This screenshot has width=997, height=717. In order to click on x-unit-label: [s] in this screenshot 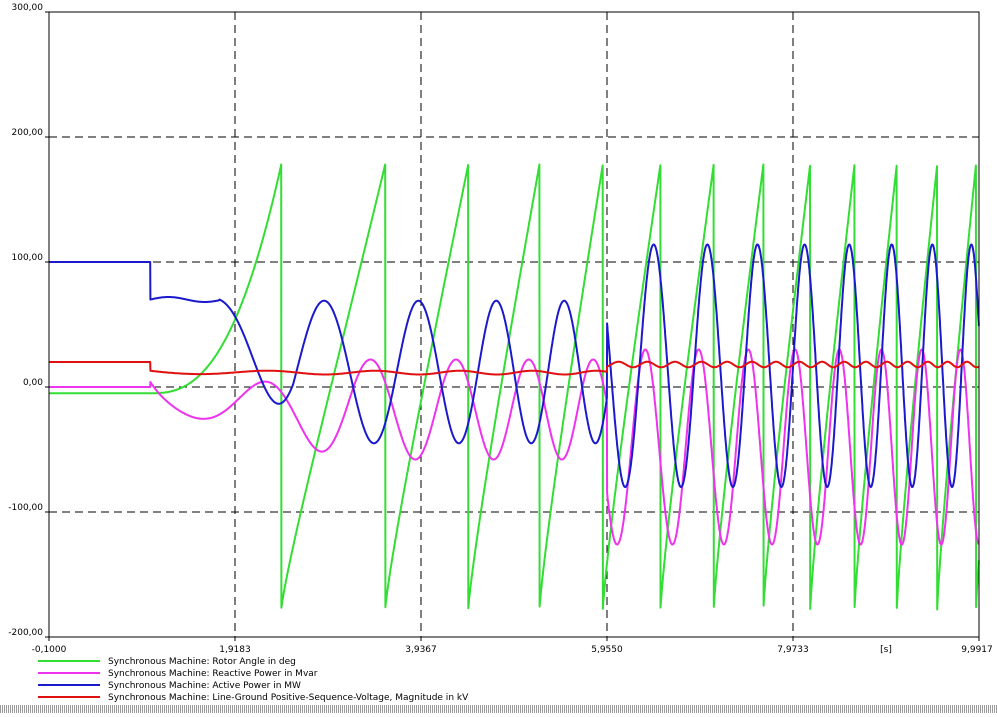, I will do `click(886, 650)`.